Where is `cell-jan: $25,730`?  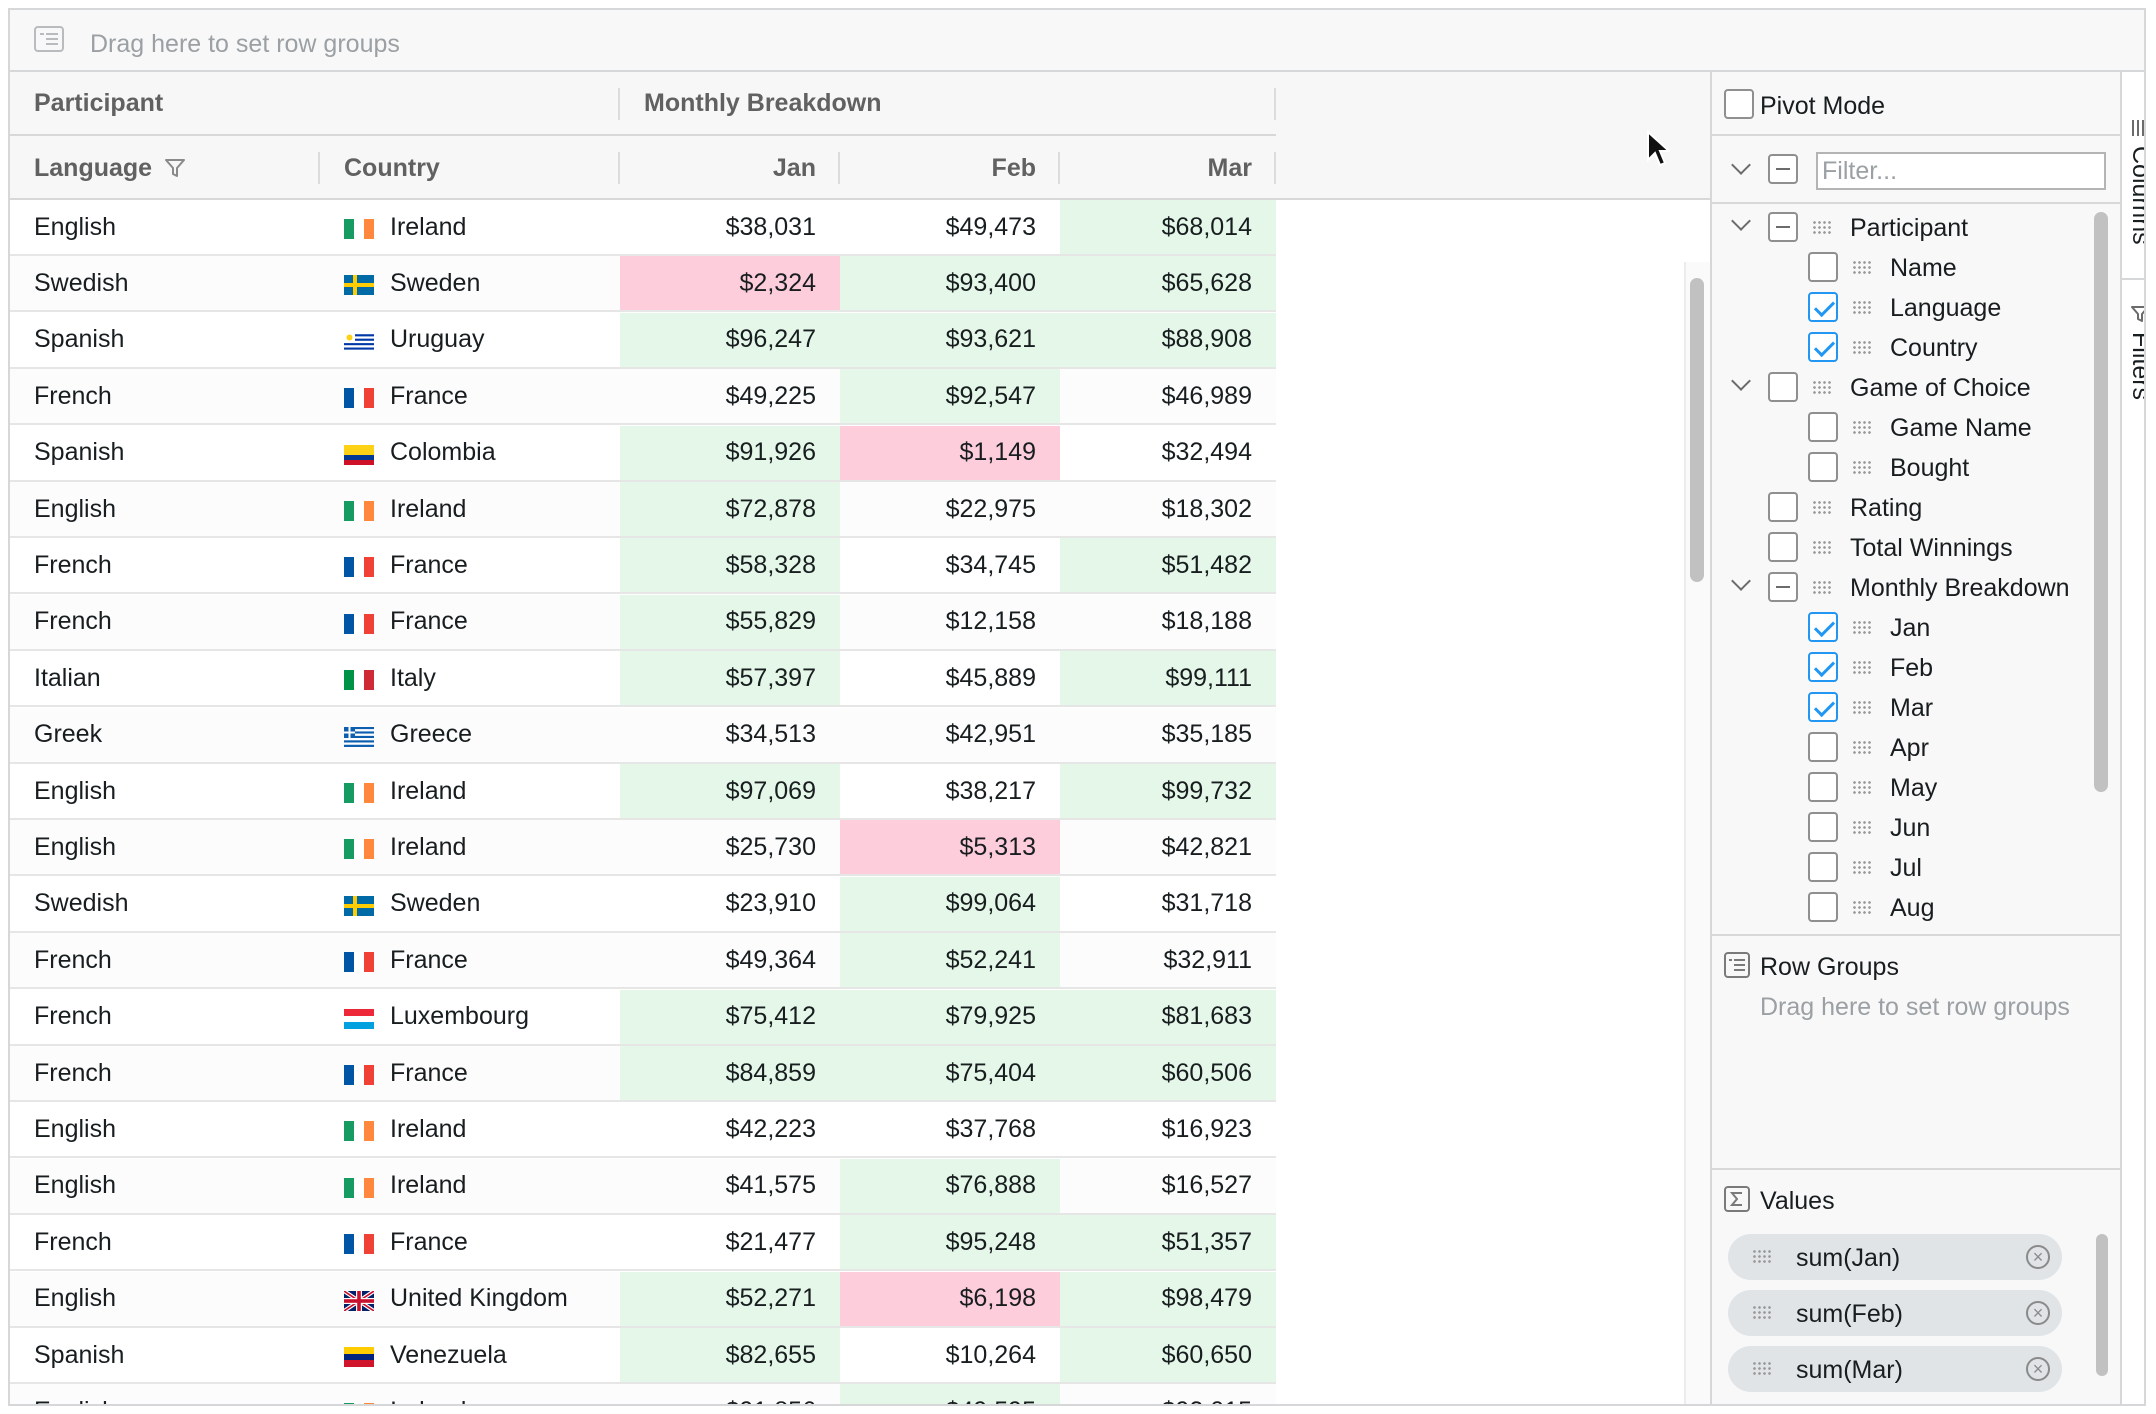
cell-jan: $25,730 is located at coordinates (730, 847).